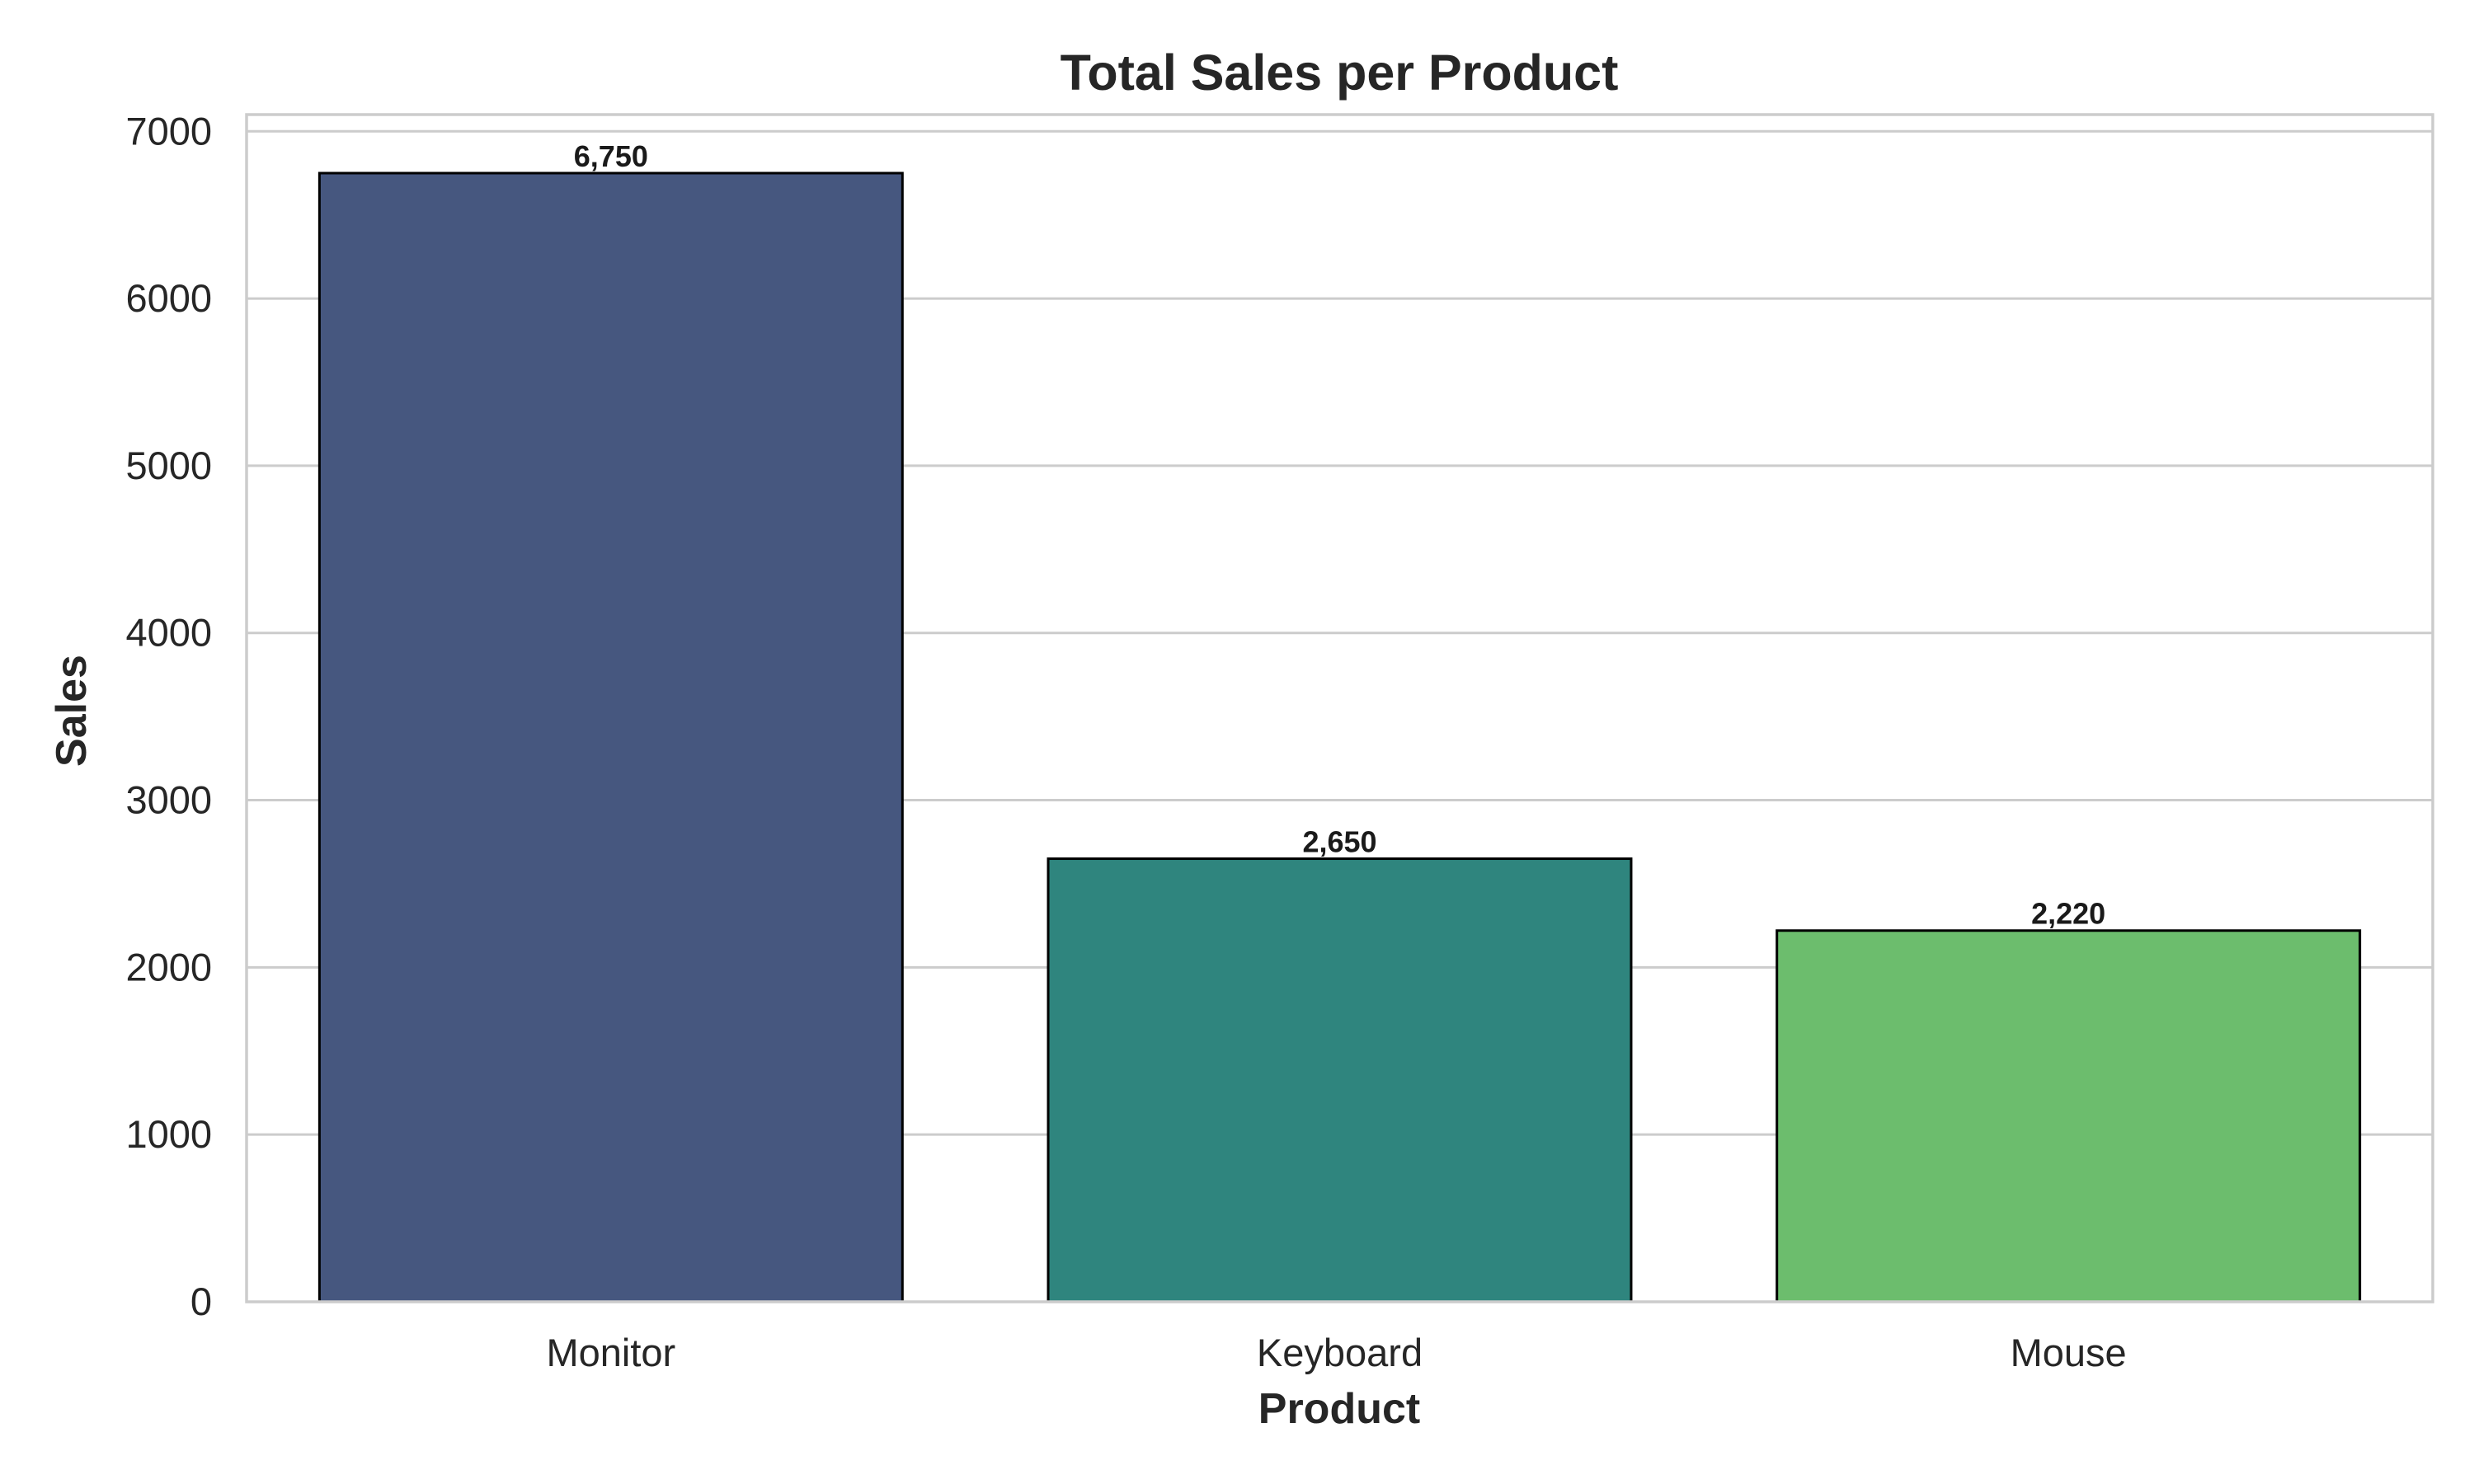 This screenshot has width=2474, height=1484. I want to click on y-tick-label: 0, so click(201, 1301).